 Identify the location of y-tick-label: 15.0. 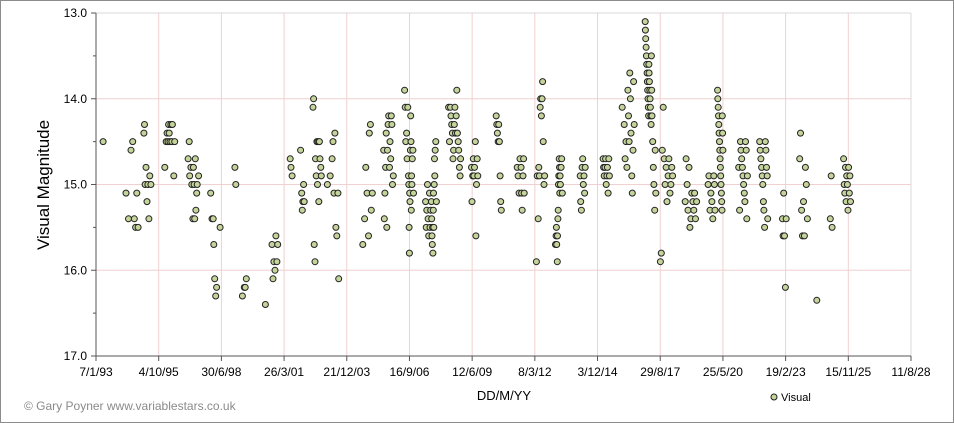
(76, 185).